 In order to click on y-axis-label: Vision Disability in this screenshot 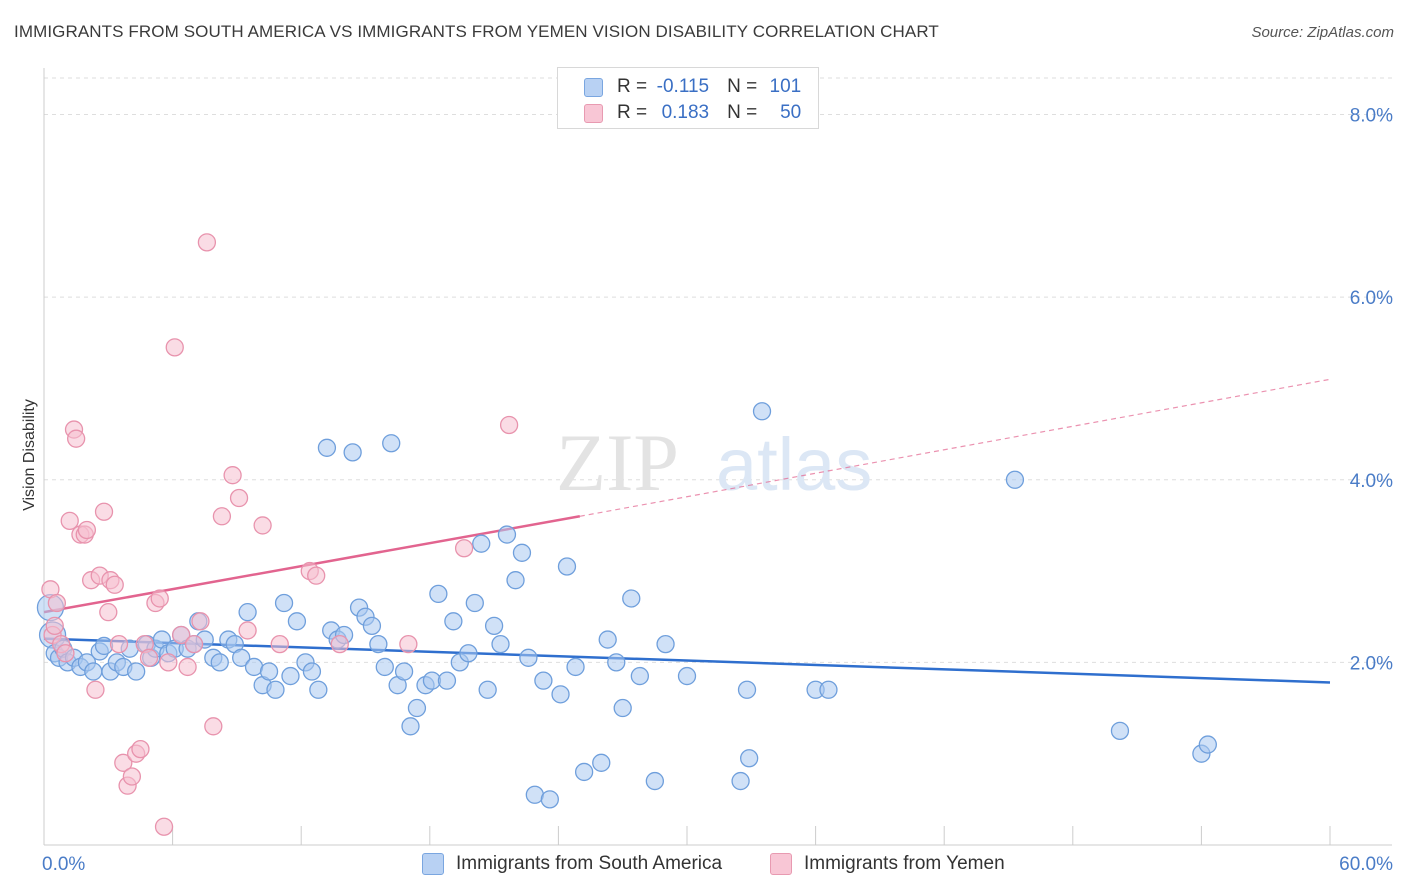, I will do `click(29, 455)`.